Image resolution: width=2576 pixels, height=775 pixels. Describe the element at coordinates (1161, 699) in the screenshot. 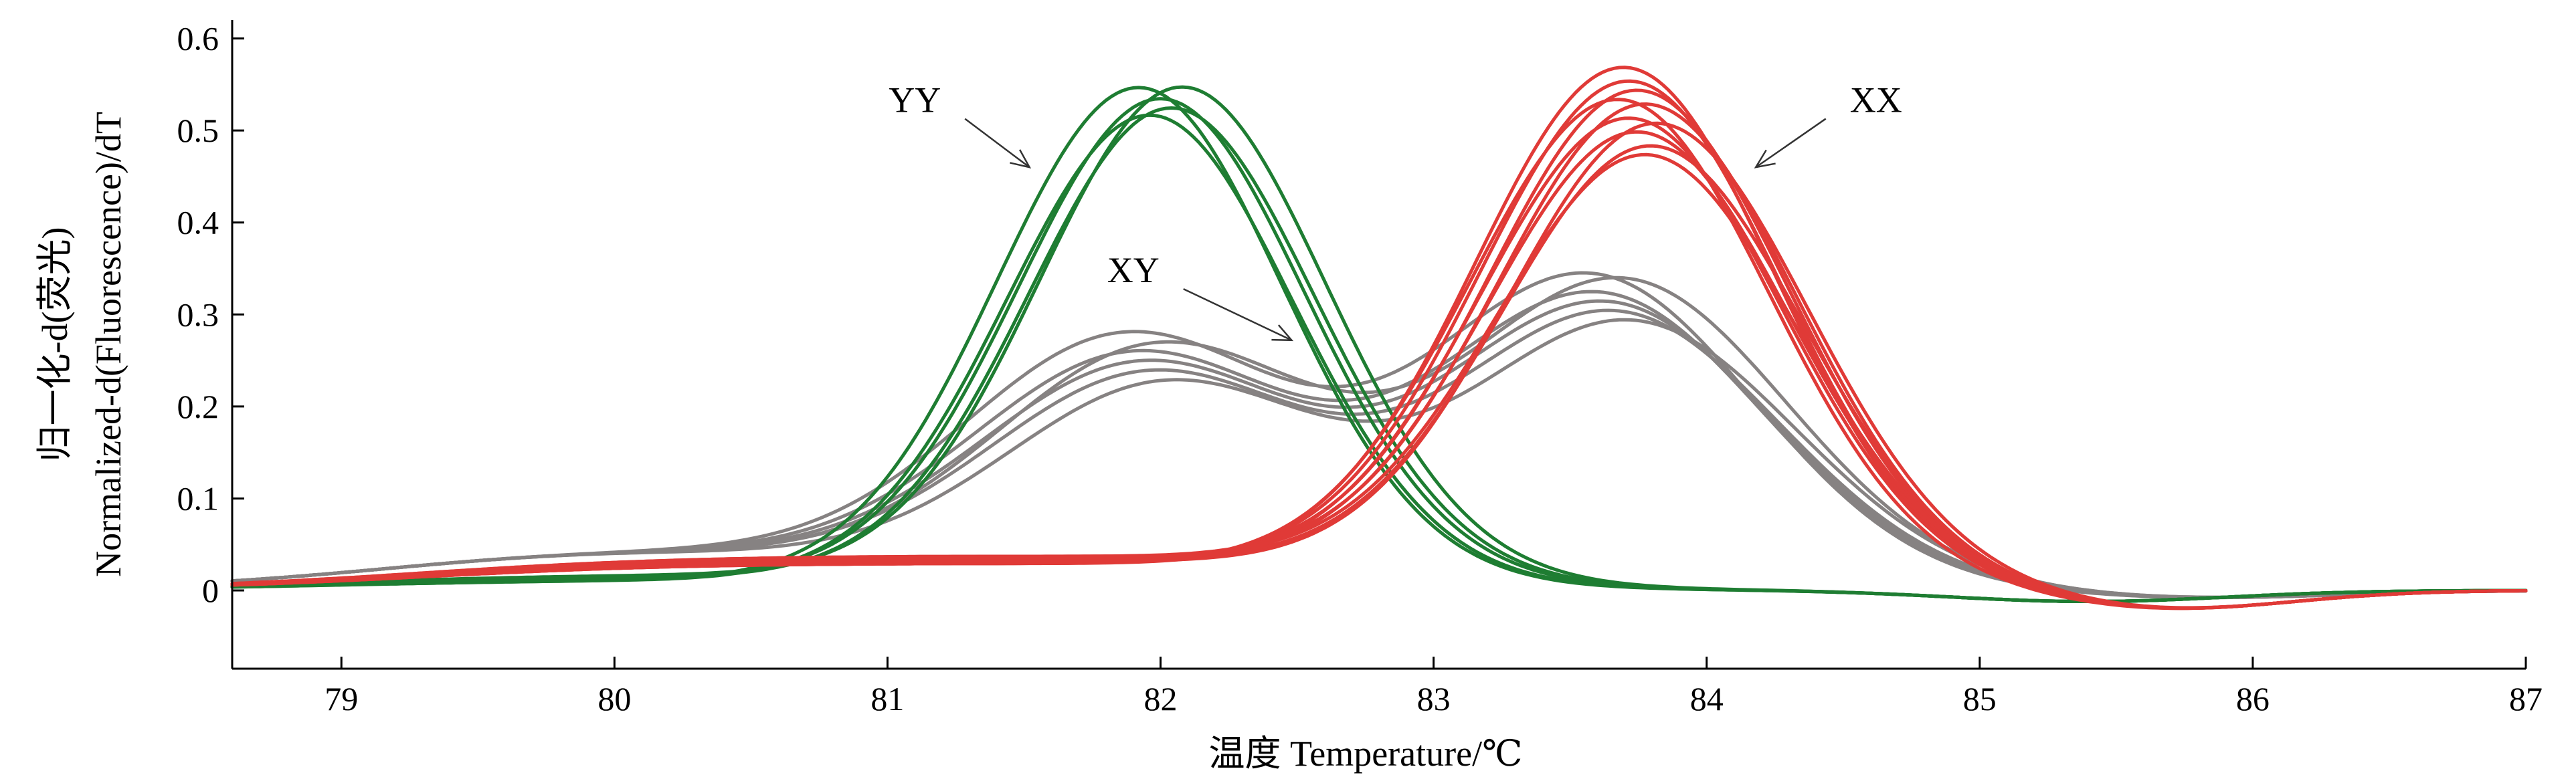

I see `x-tick-label: 82` at that location.